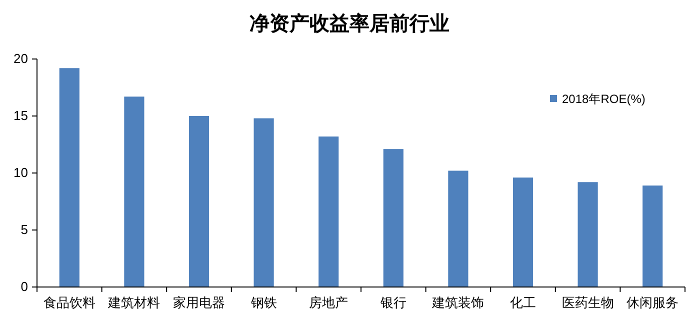 The height and width of the screenshot is (336, 699). I want to click on x-tick-label: 钢铁, so click(263, 302).